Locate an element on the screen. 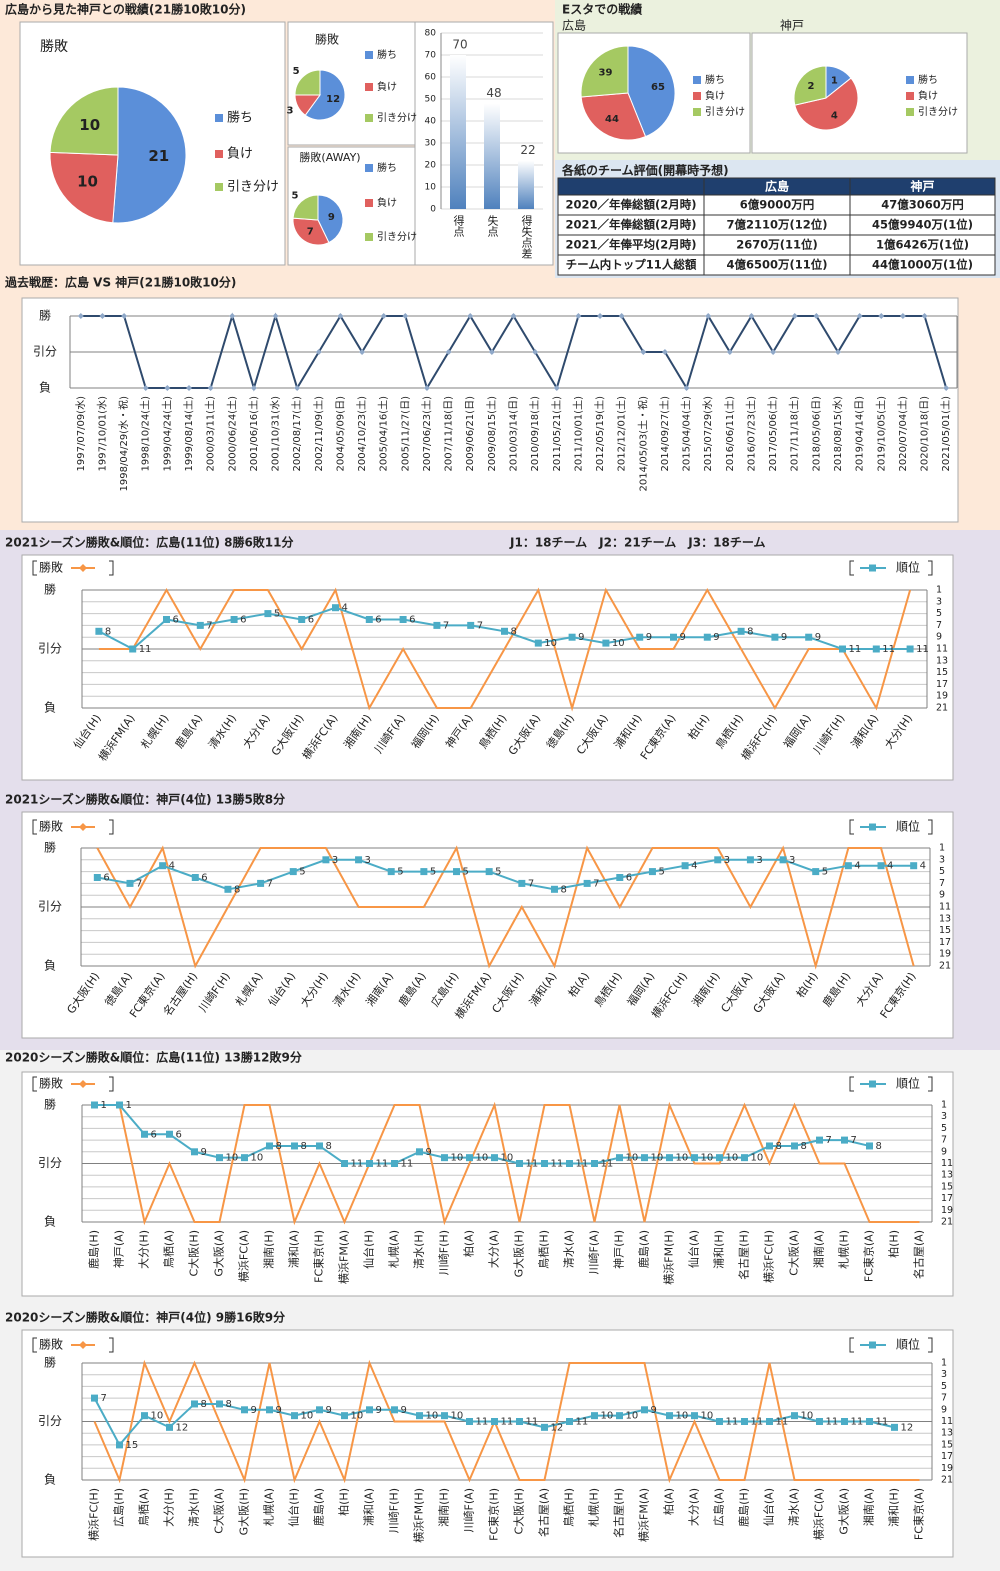  x-tick-label: 2014/05/03(土・祝) is located at coordinates (642, 444).